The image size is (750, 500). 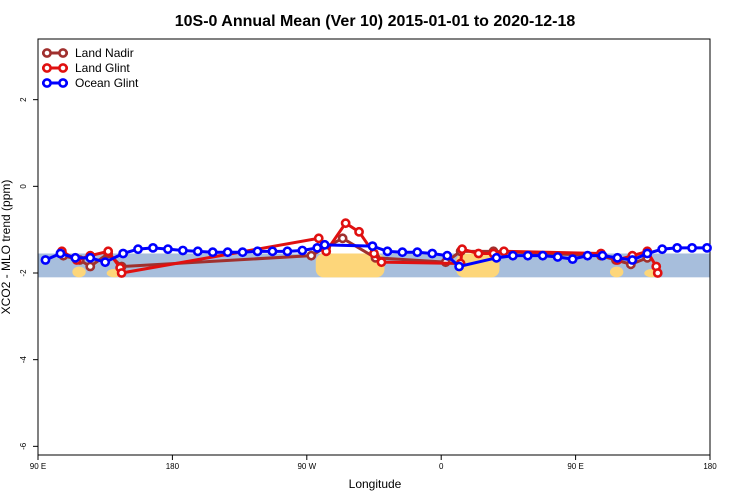 What do you see at coordinates (102, 68) in the screenshot?
I see `legend-label-land-glint: Land Glint` at bounding box center [102, 68].